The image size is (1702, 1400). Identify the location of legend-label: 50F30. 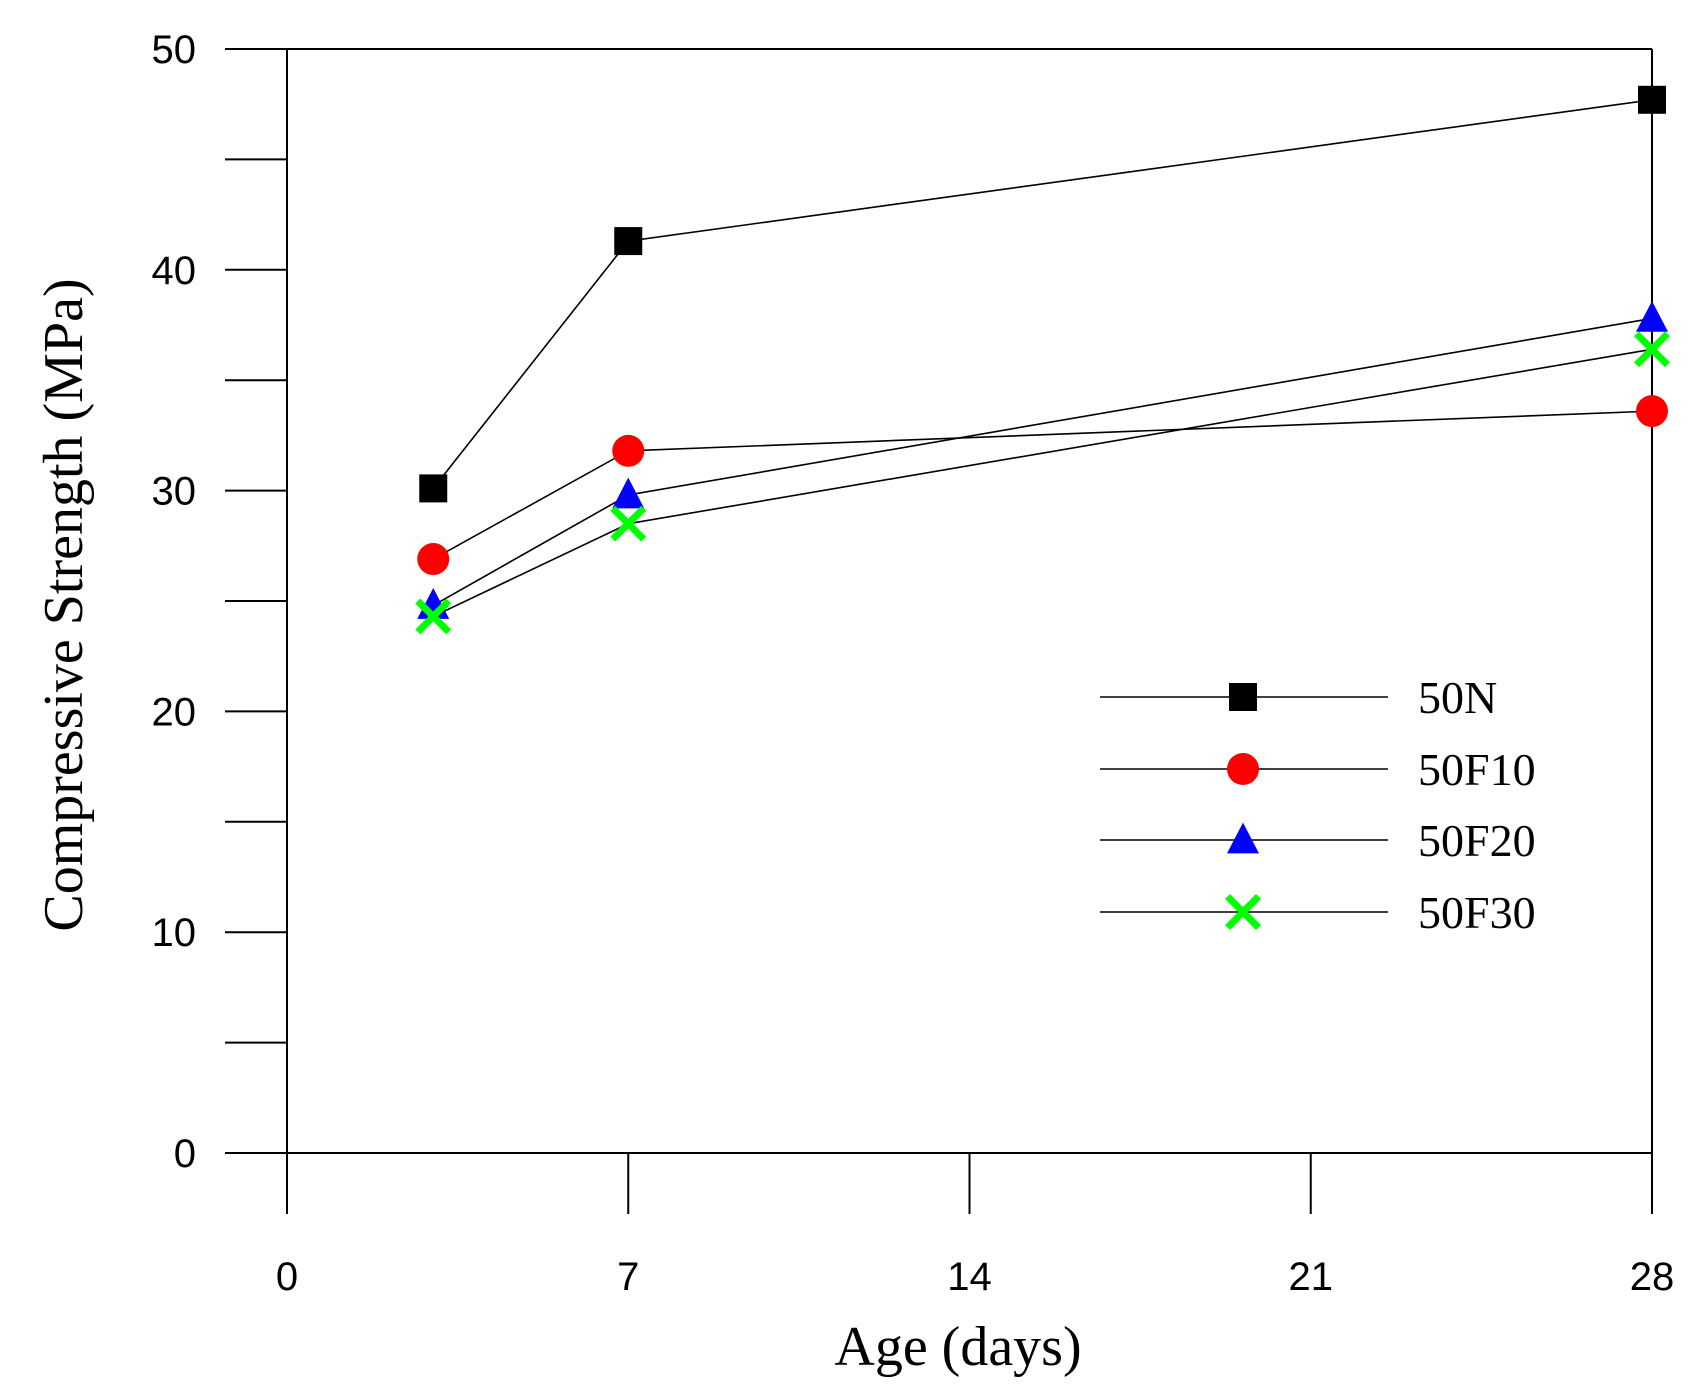
(1477, 912).